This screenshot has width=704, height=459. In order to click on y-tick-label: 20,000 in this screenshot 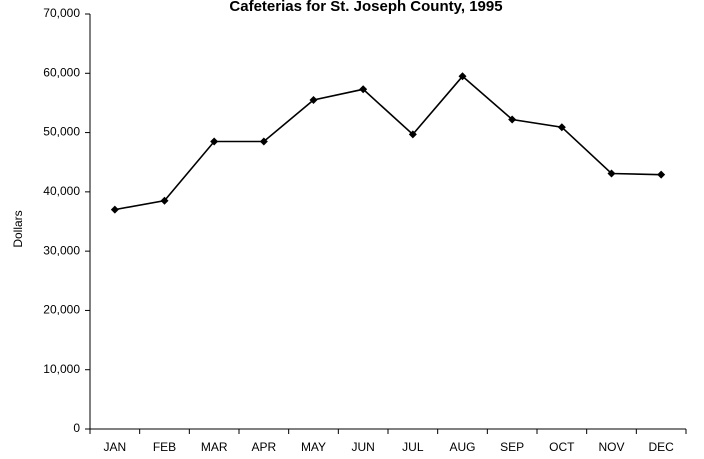, I will do `click(61, 310)`.